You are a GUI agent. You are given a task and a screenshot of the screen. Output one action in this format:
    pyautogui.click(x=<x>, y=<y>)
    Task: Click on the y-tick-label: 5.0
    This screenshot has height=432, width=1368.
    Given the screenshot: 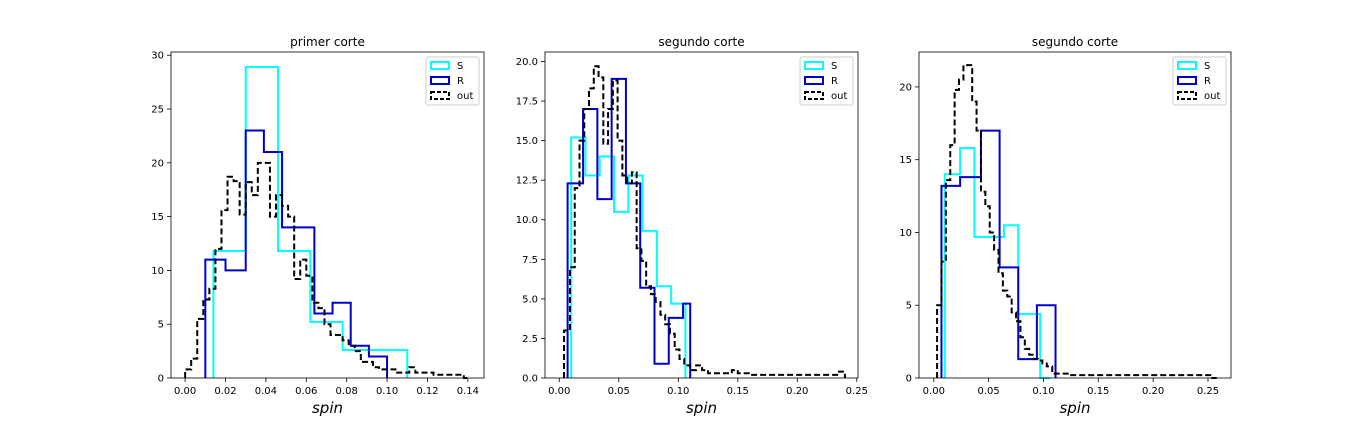 What is the action you would take?
    pyautogui.click(x=530, y=299)
    